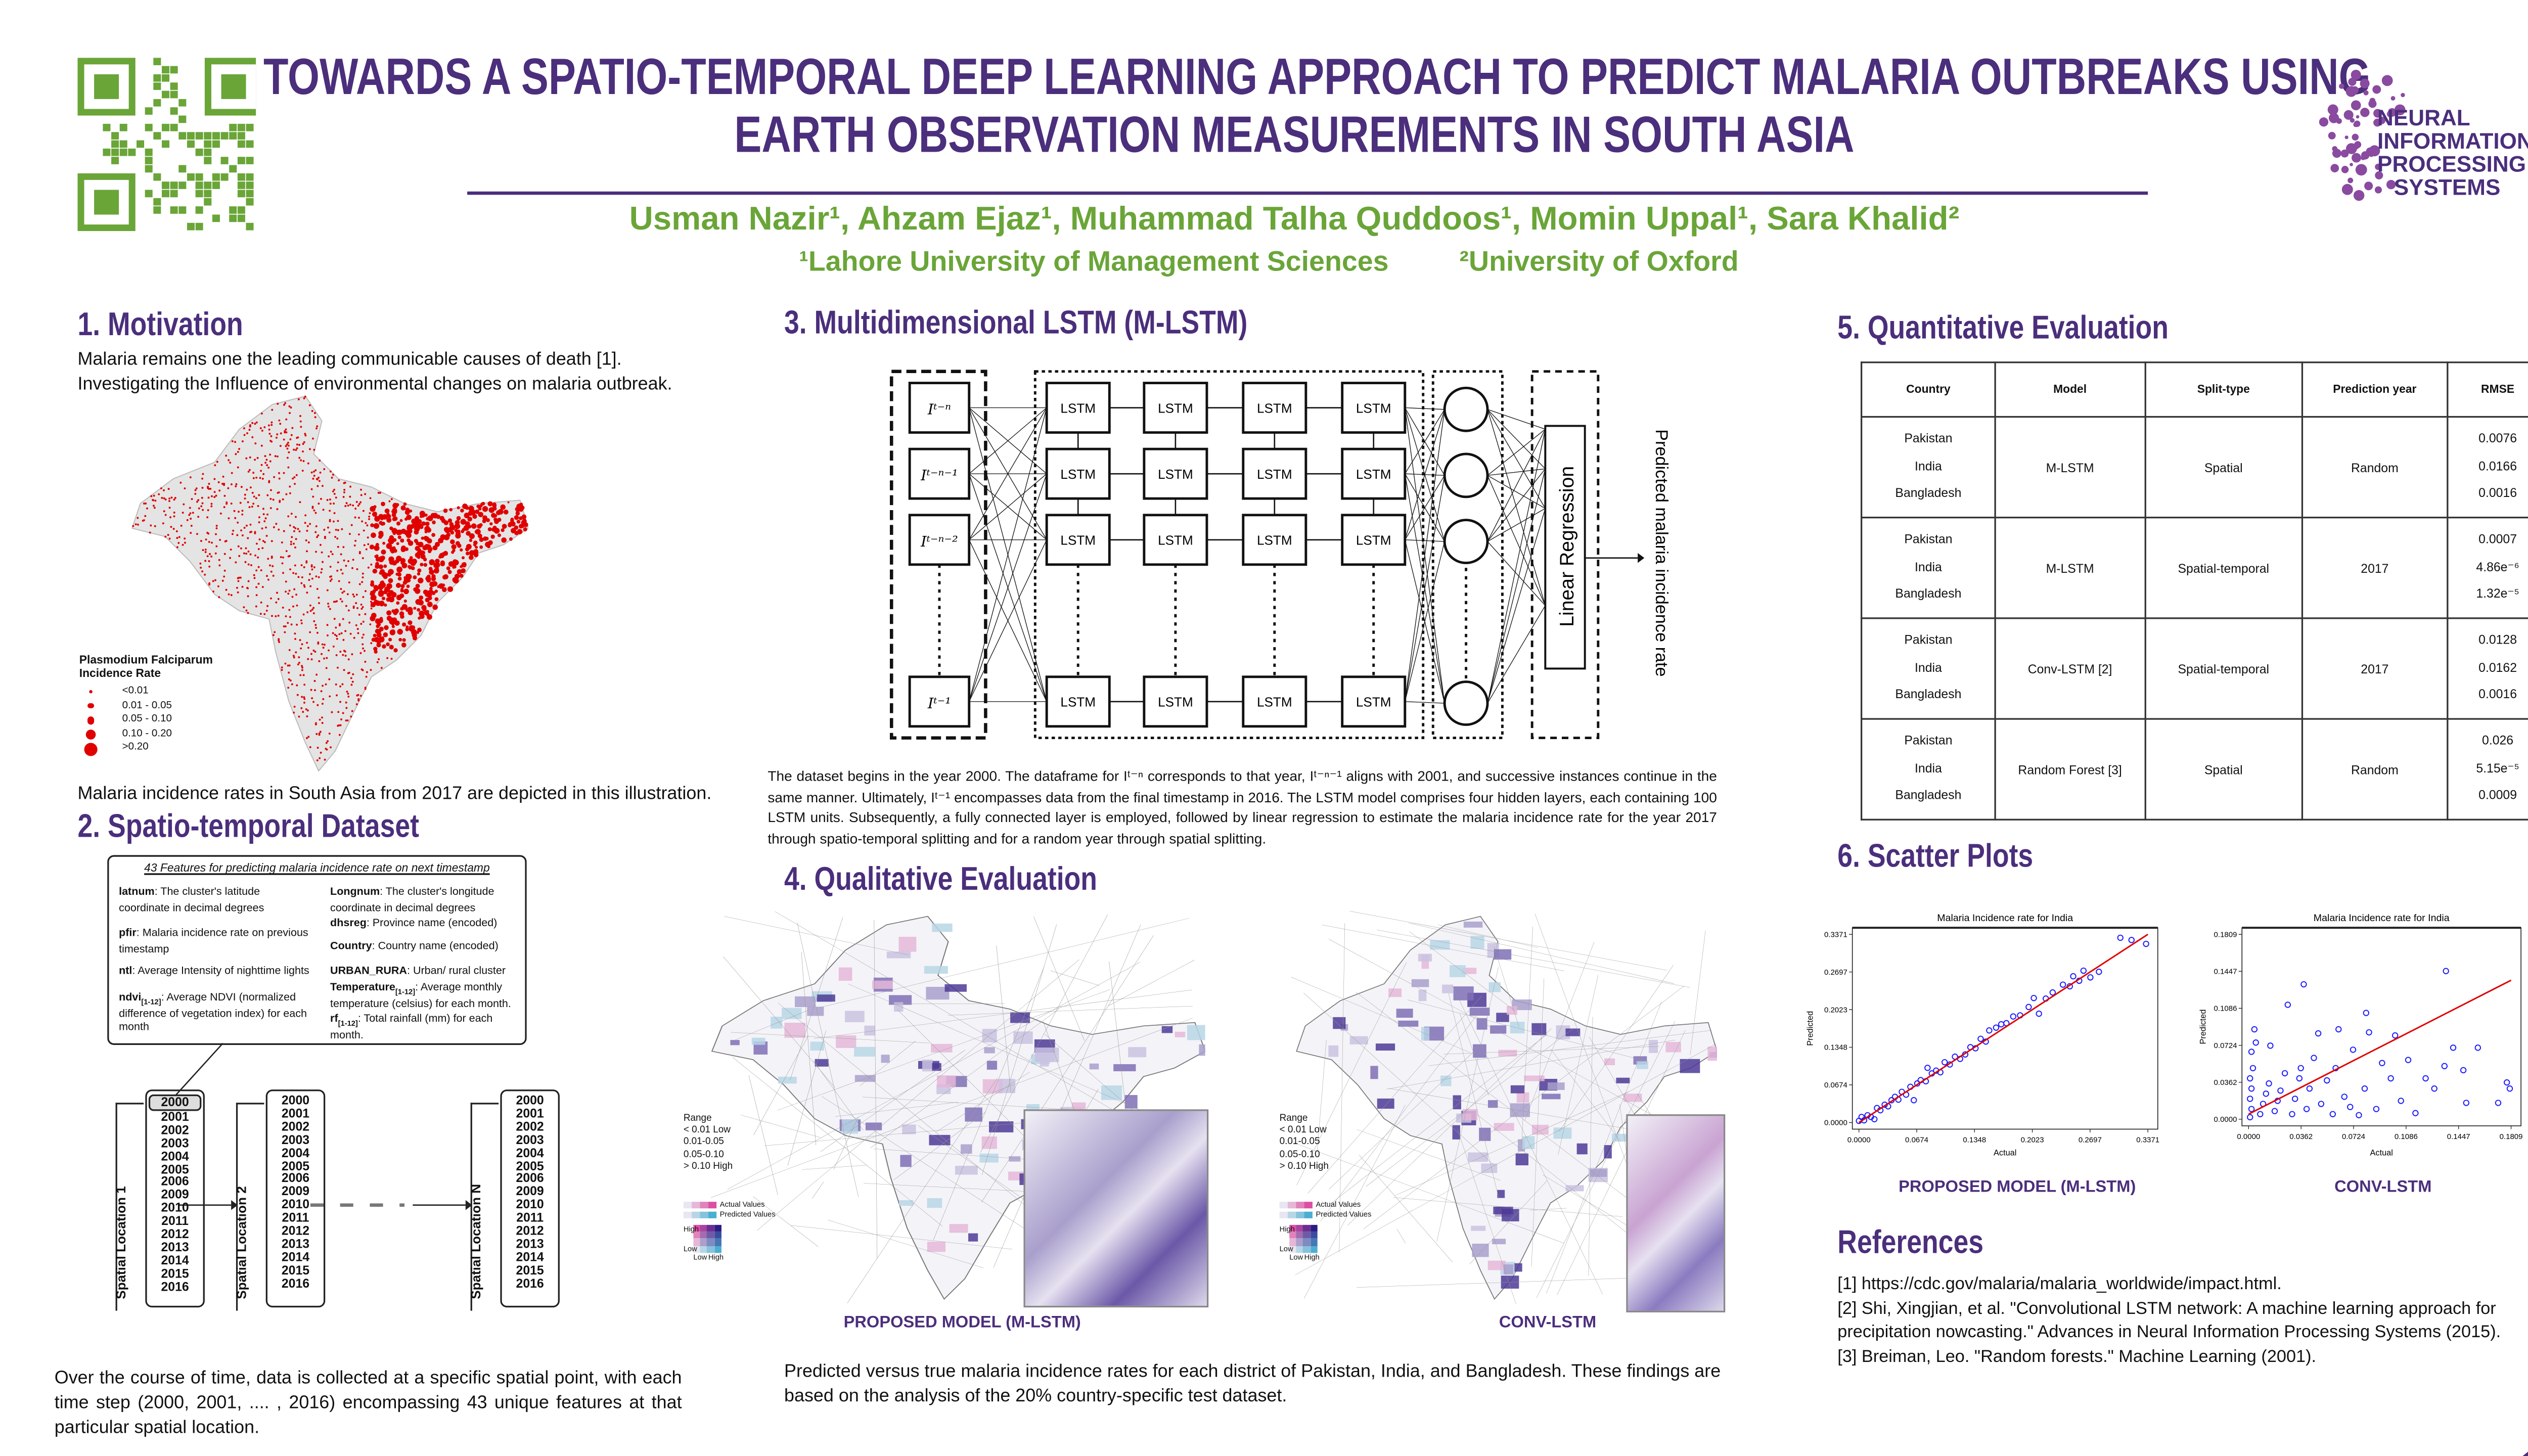 The image size is (2528, 1456). What do you see at coordinates (91, 749) in the screenshot?
I see `incidence-dot-icon` at bounding box center [91, 749].